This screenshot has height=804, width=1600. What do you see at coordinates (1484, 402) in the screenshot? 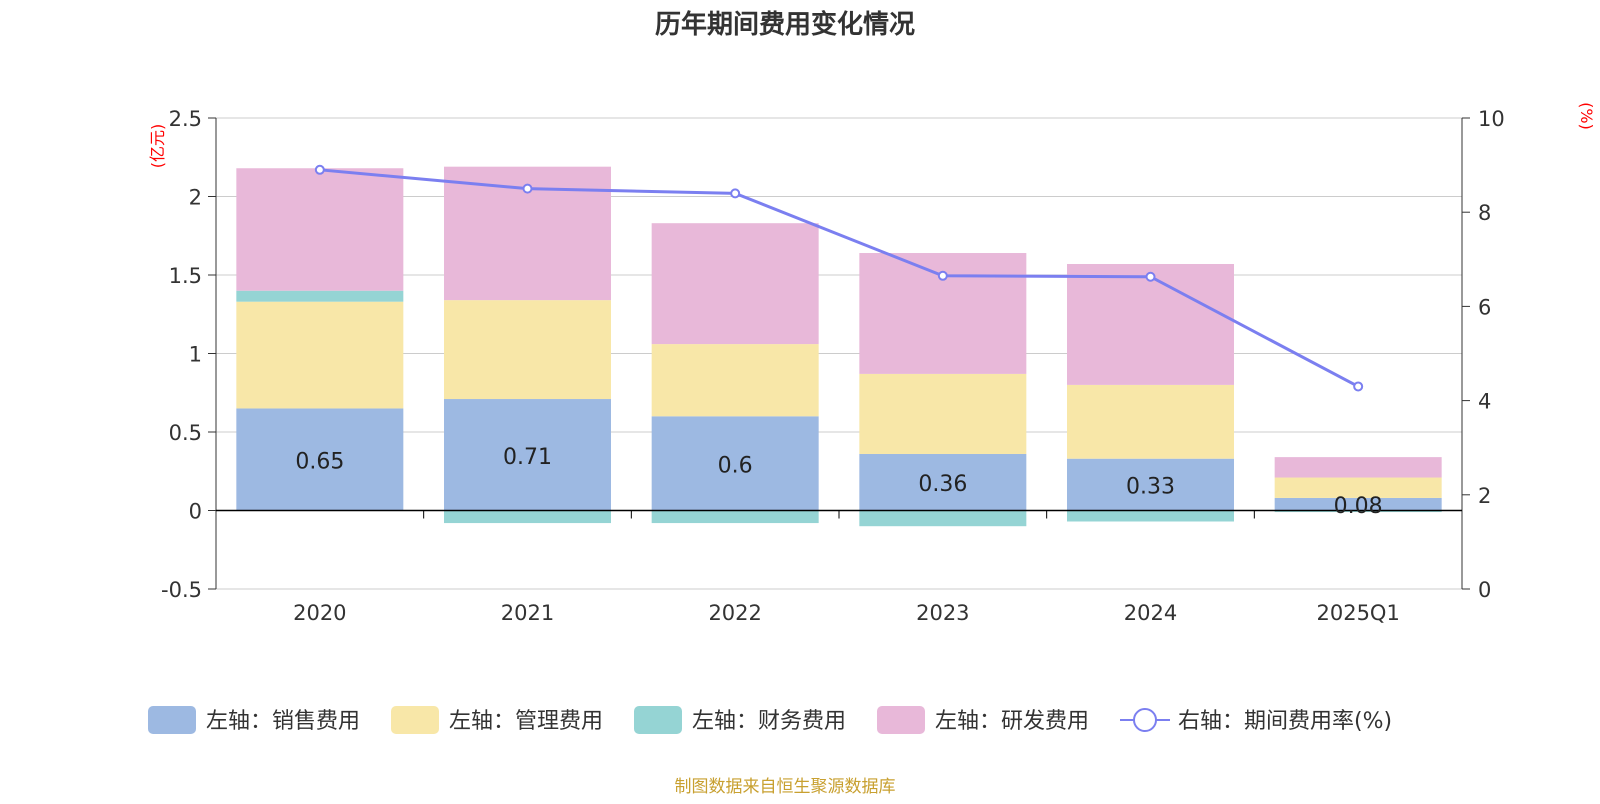
I see `right-tick-label: 4` at bounding box center [1484, 402].